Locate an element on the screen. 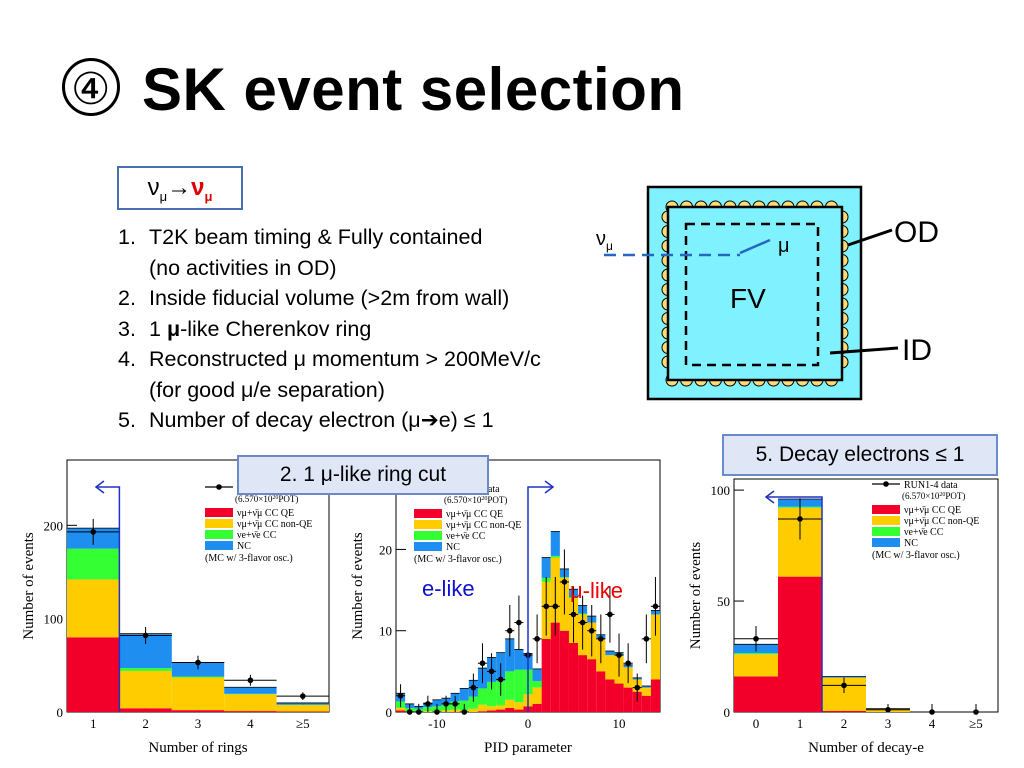 This screenshot has height=768, width=1024. legend-entry-label: νμ+ν̄μ CC non-QE is located at coordinates (483, 525).